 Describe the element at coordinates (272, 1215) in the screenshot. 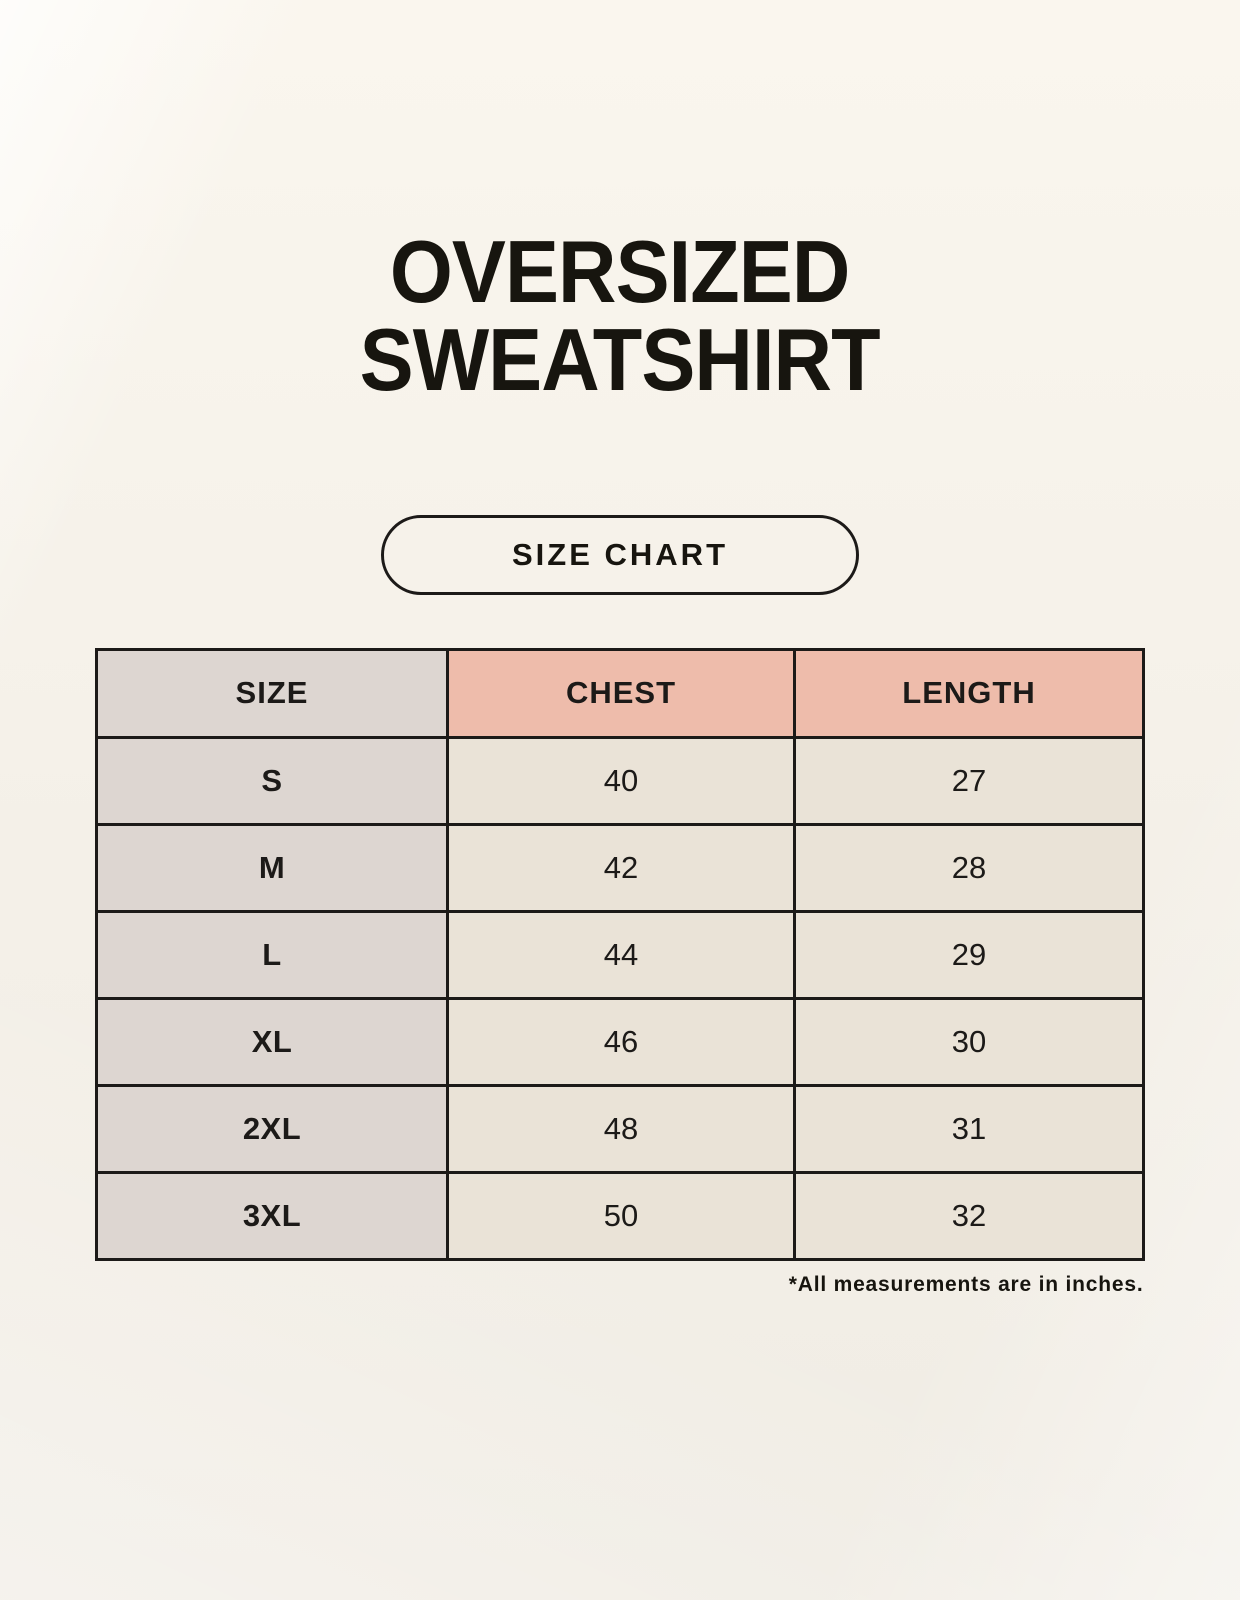

I see `size-label: 3XL` at that location.